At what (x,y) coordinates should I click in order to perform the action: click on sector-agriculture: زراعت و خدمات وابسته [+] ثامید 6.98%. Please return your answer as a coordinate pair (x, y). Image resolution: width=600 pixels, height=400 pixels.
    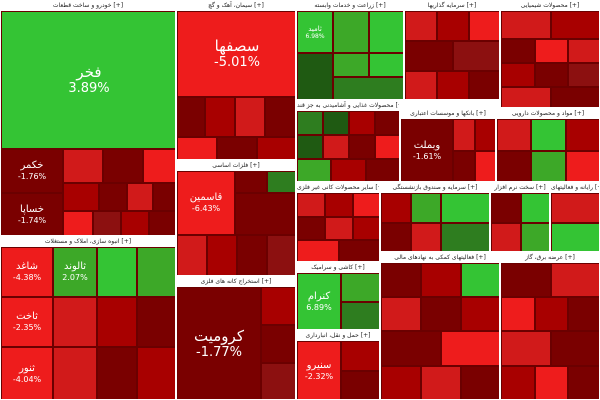
    Looking at the image, I should click on (350, 50).